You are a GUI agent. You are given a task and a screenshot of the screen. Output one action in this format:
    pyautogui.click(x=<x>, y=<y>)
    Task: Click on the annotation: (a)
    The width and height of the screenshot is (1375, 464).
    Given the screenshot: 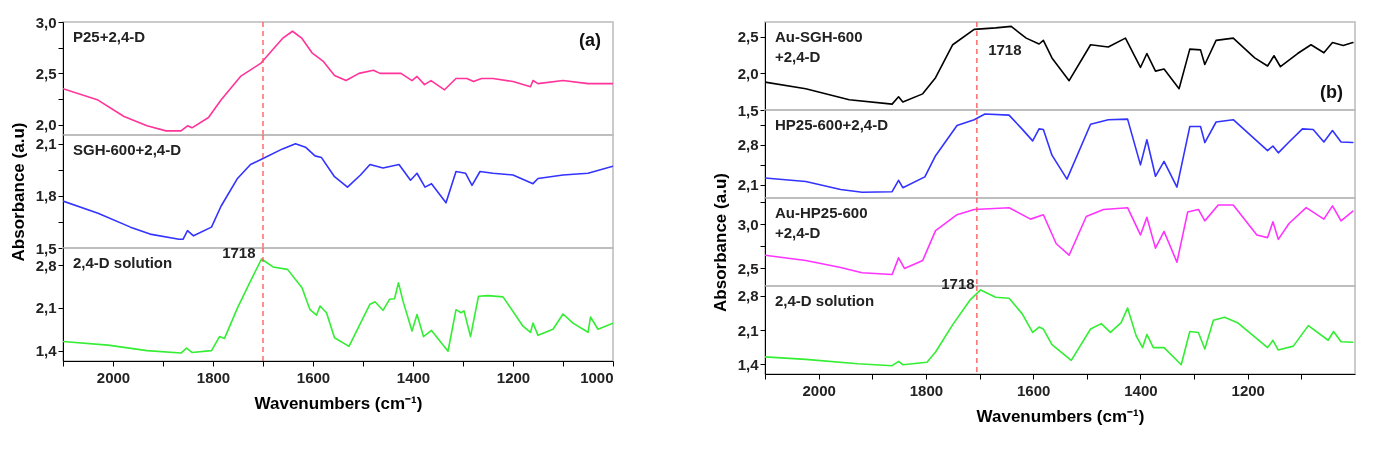 What is the action you would take?
    pyautogui.click(x=590, y=40)
    